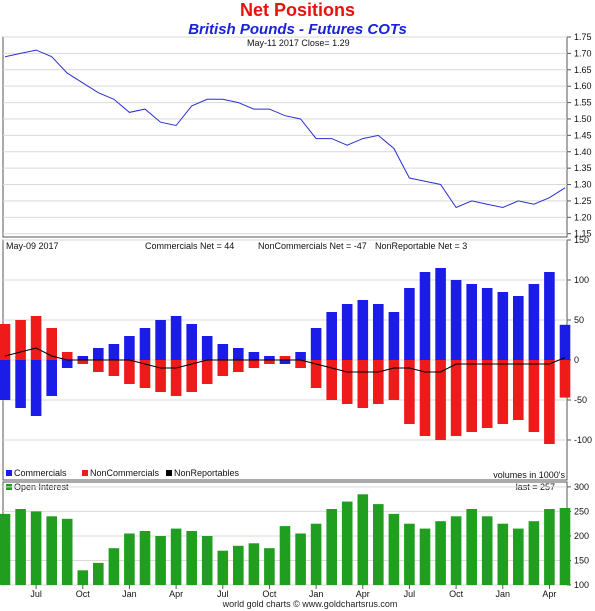  What do you see at coordinates (581, 585) in the screenshot?
I see `oi-y-tick-label: 100` at bounding box center [581, 585].